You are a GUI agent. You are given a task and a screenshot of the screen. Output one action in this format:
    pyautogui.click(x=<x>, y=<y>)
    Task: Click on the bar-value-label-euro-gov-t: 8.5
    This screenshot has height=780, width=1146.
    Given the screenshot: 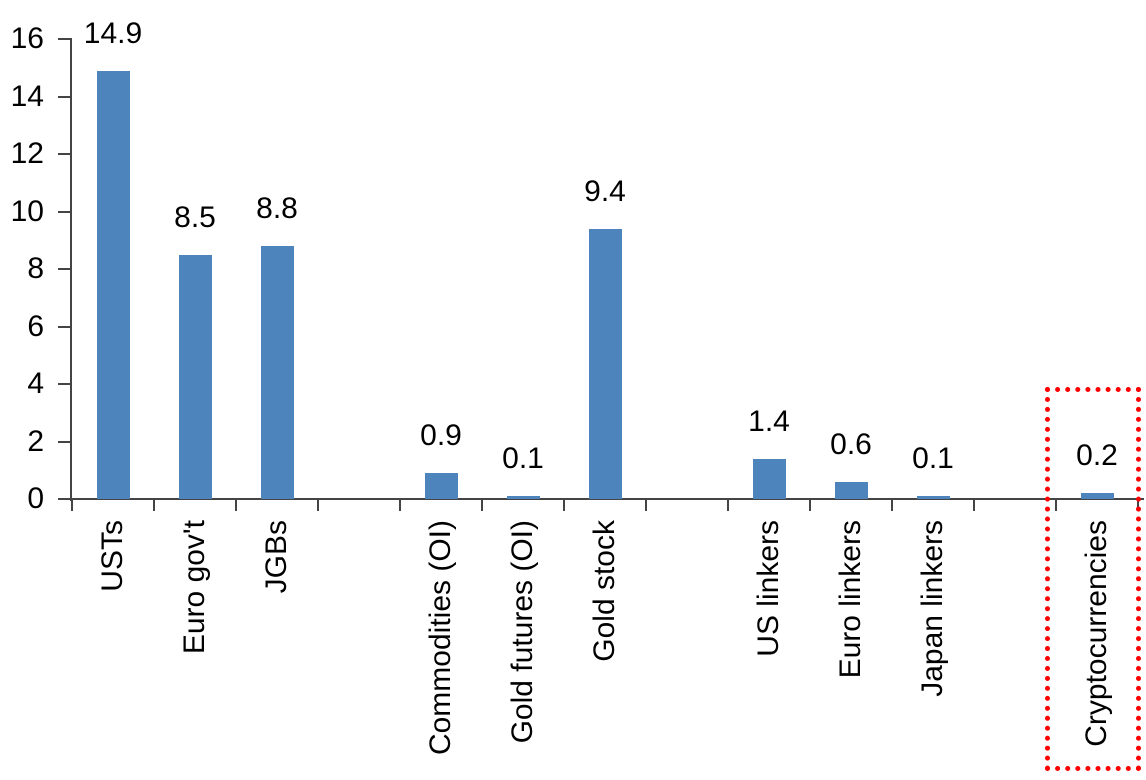 What is the action you would take?
    pyautogui.click(x=195, y=217)
    